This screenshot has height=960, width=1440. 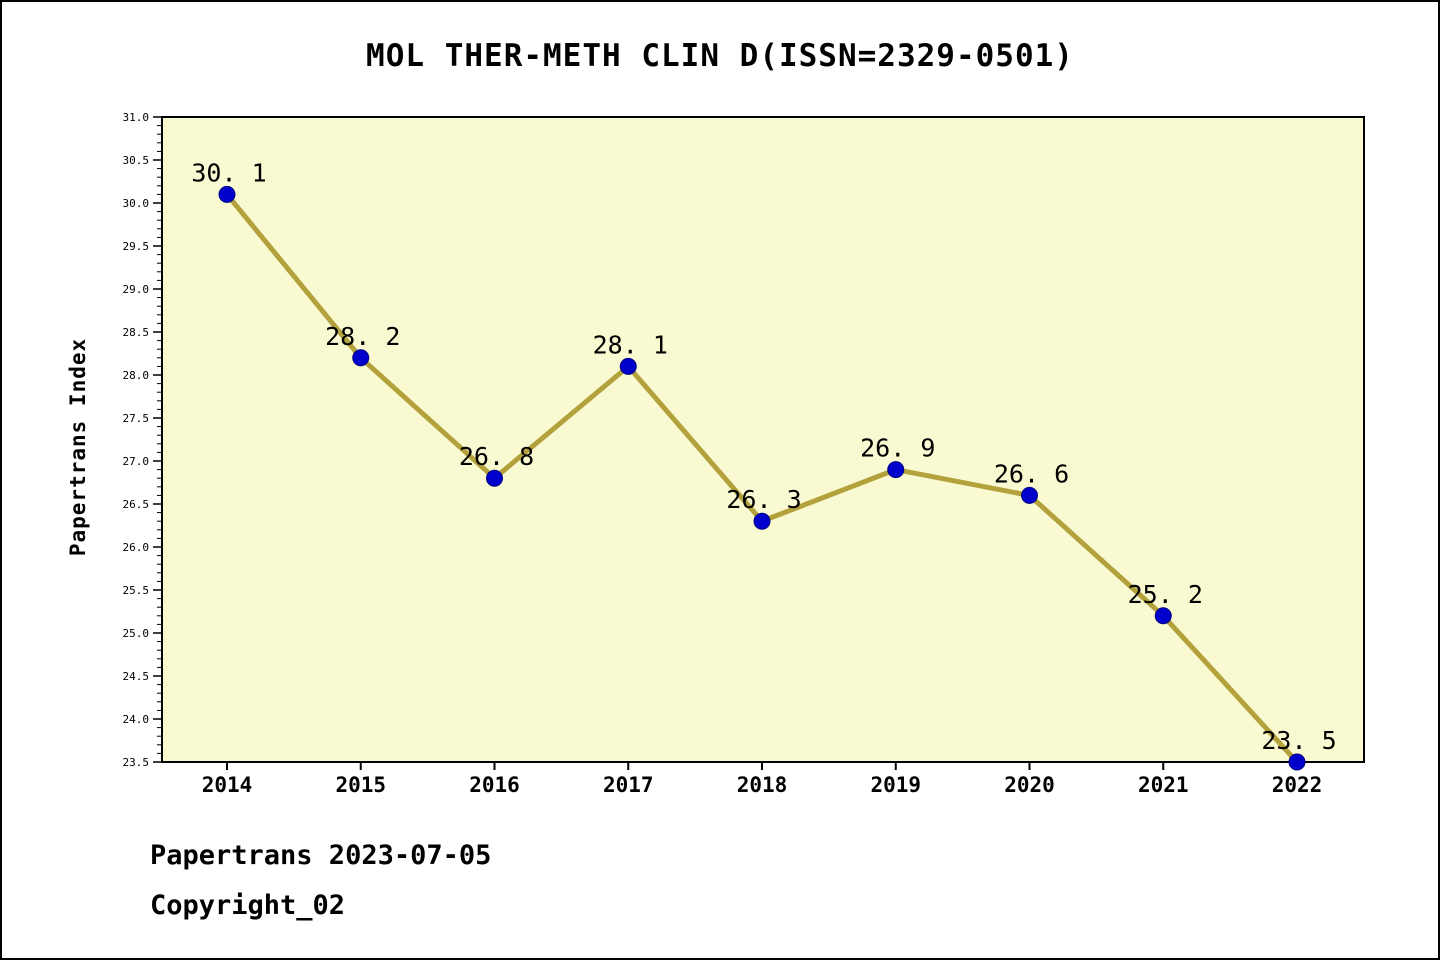 What do you see at coordinates (362, 336) in the screenshot?
I see `data-point-label: 28. 2` at bounding box center [362, 336].